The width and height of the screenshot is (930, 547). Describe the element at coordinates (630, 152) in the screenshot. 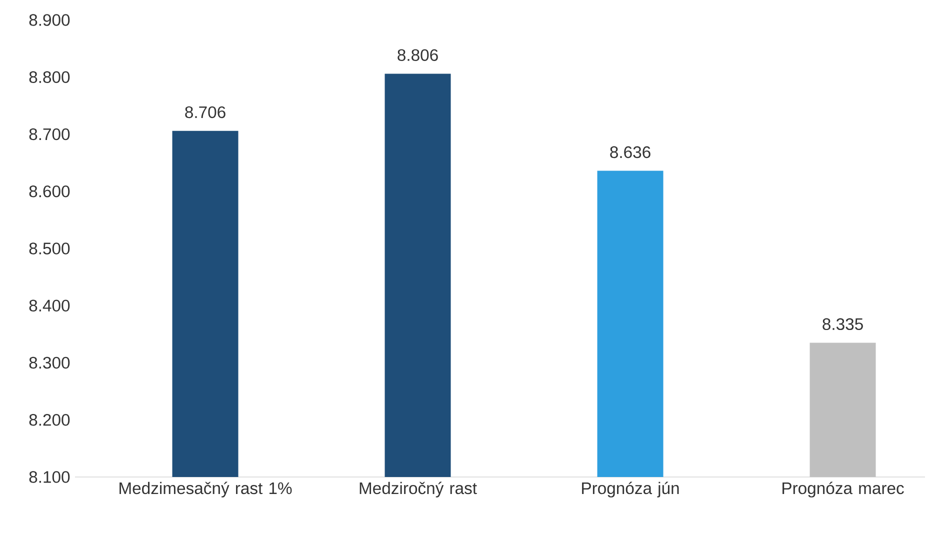

I see `data-label: 8.636` at that location.